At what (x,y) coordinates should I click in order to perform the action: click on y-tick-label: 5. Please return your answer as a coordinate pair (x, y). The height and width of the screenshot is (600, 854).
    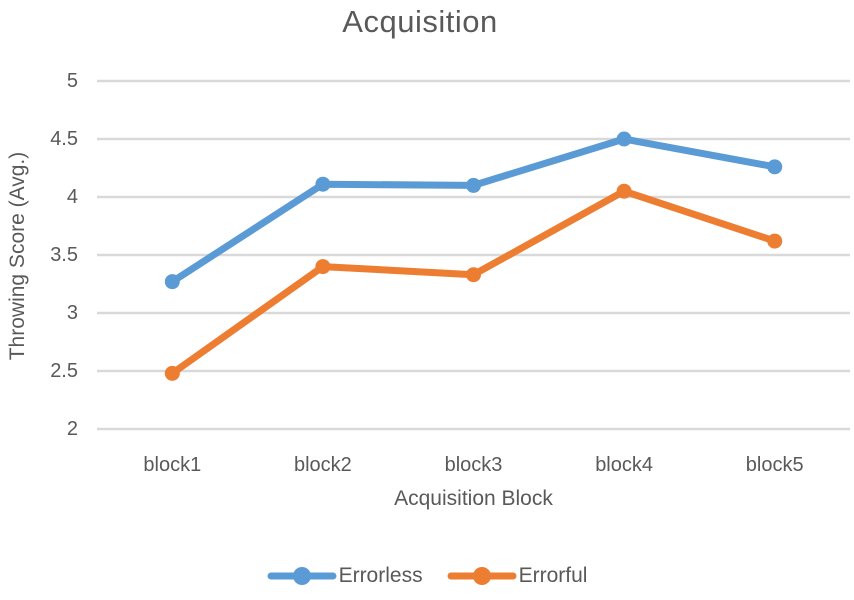
    Looking at the image, I should click on (72, 81).